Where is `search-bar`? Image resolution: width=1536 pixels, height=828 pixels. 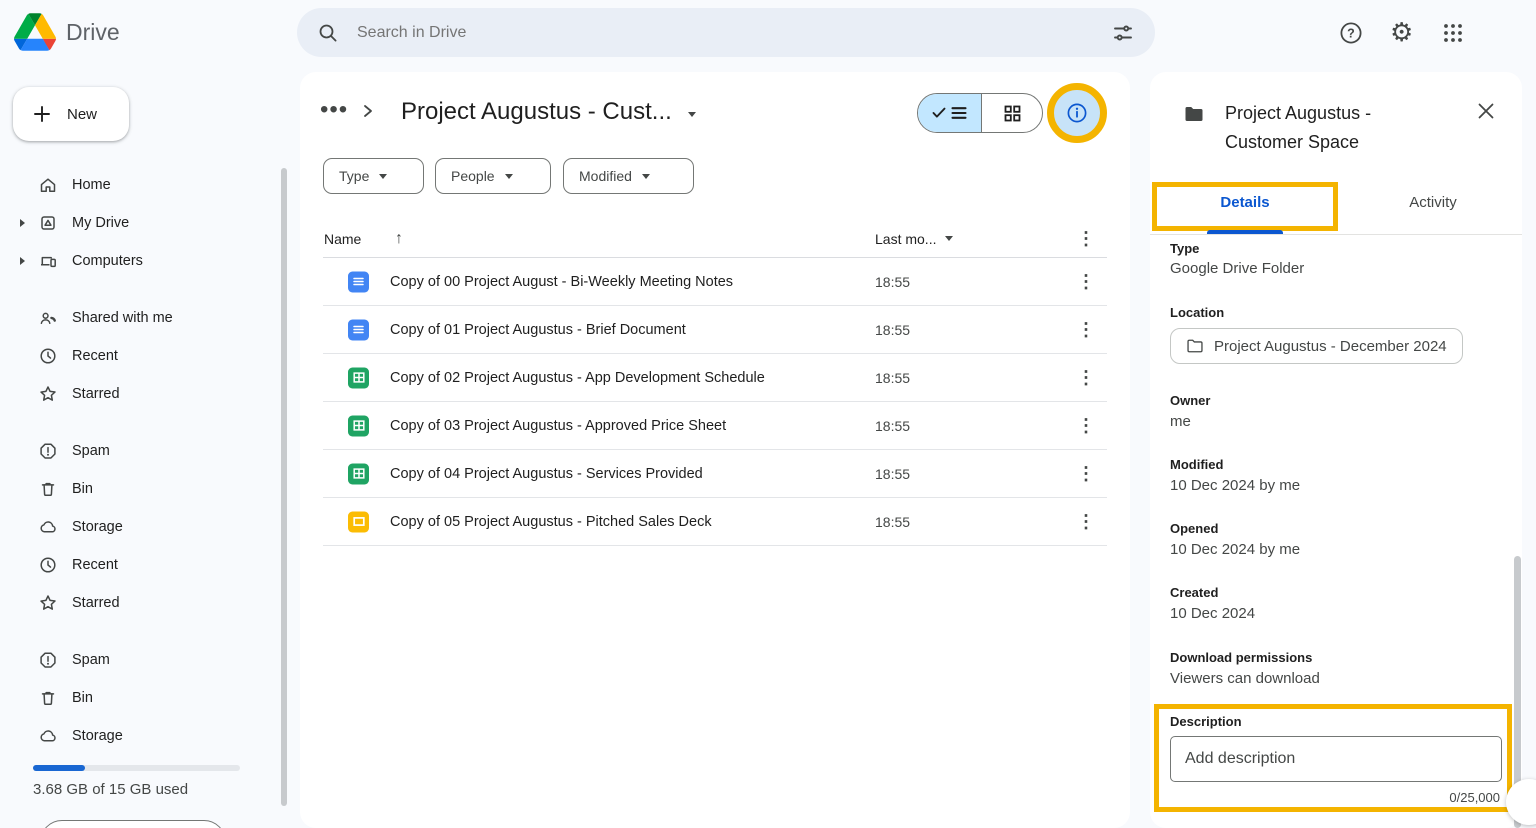 search-bar is located at coordinates (726, 32).